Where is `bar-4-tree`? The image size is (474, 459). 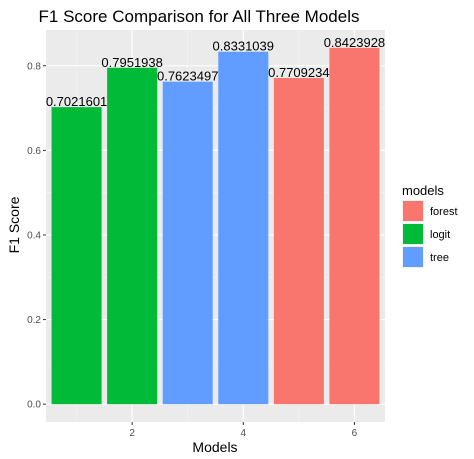
bar-4-tree is located at coordinates (243, 228).